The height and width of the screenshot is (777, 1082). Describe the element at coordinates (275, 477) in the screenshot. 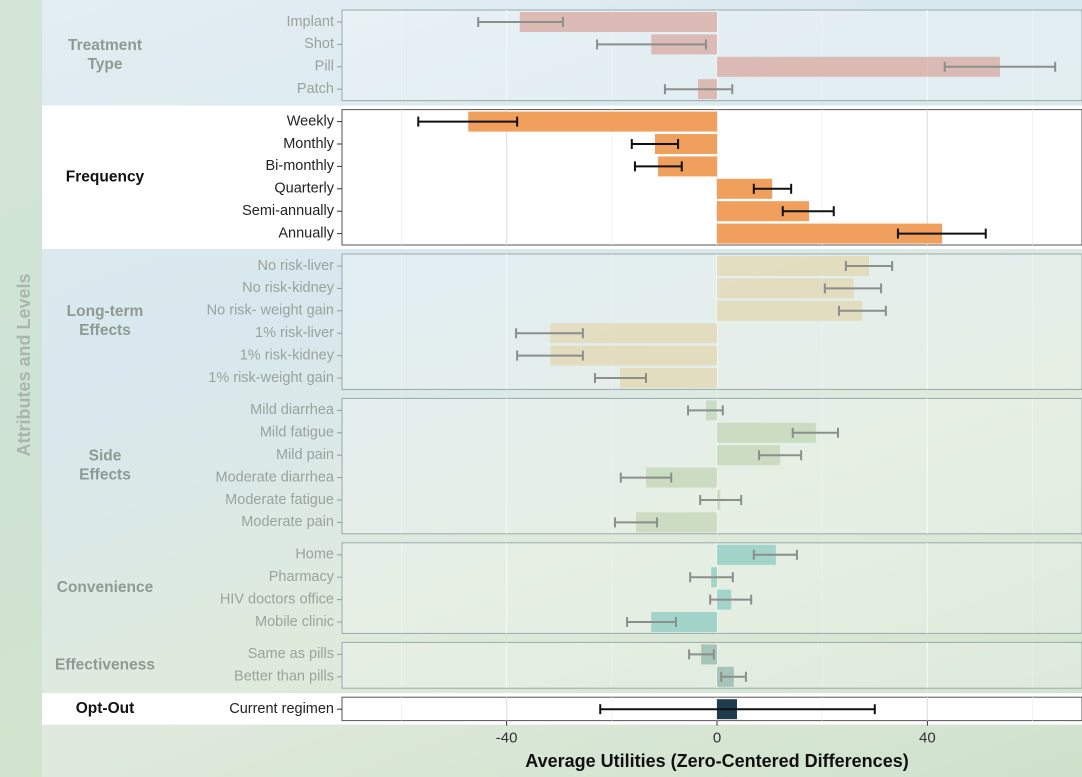

I see `category-label: Moderate diarrhea` at that location.